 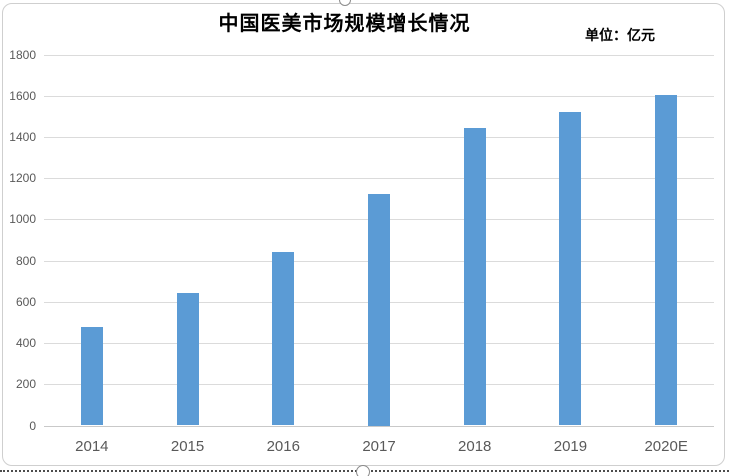 What do you see at coordinates (666, 260) in the screenshot?
I see `bar-2020E` at bounding box center [666, 260].